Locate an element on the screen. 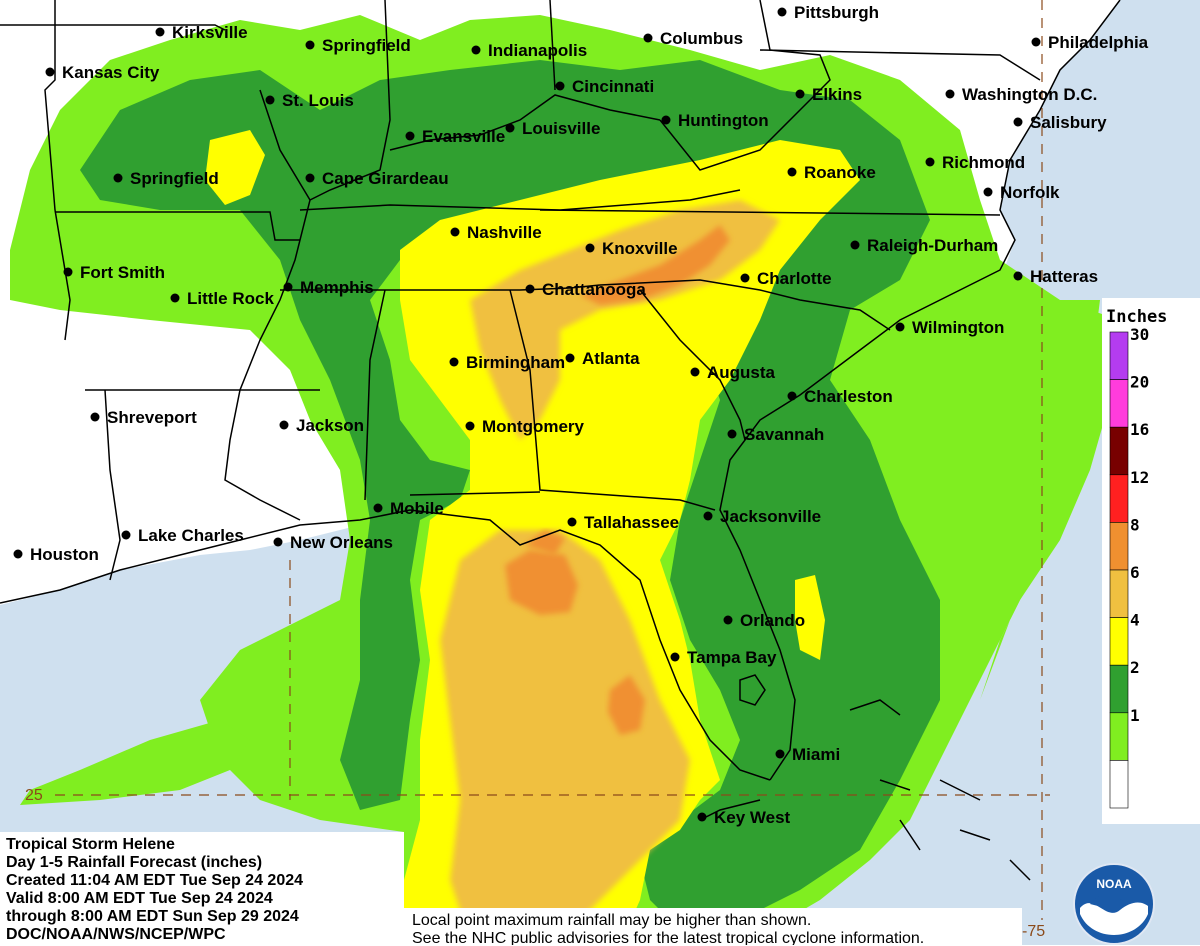 The image size is (1200, 946). city-label: Montgomery is located at coordinates (533, 426).